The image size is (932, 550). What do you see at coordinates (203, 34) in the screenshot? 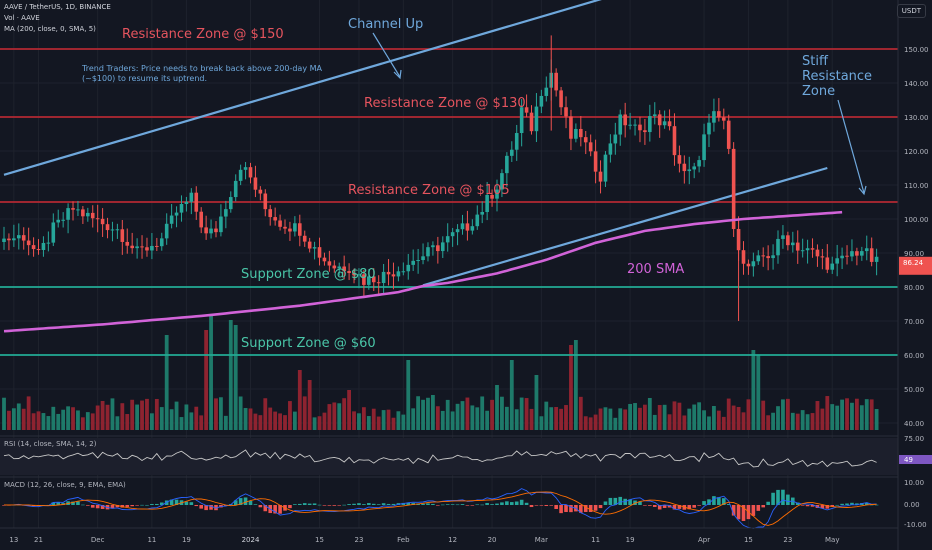
I see `label-resistance-150: Resistance Zone @ $150` at bounding box center [203, 34].